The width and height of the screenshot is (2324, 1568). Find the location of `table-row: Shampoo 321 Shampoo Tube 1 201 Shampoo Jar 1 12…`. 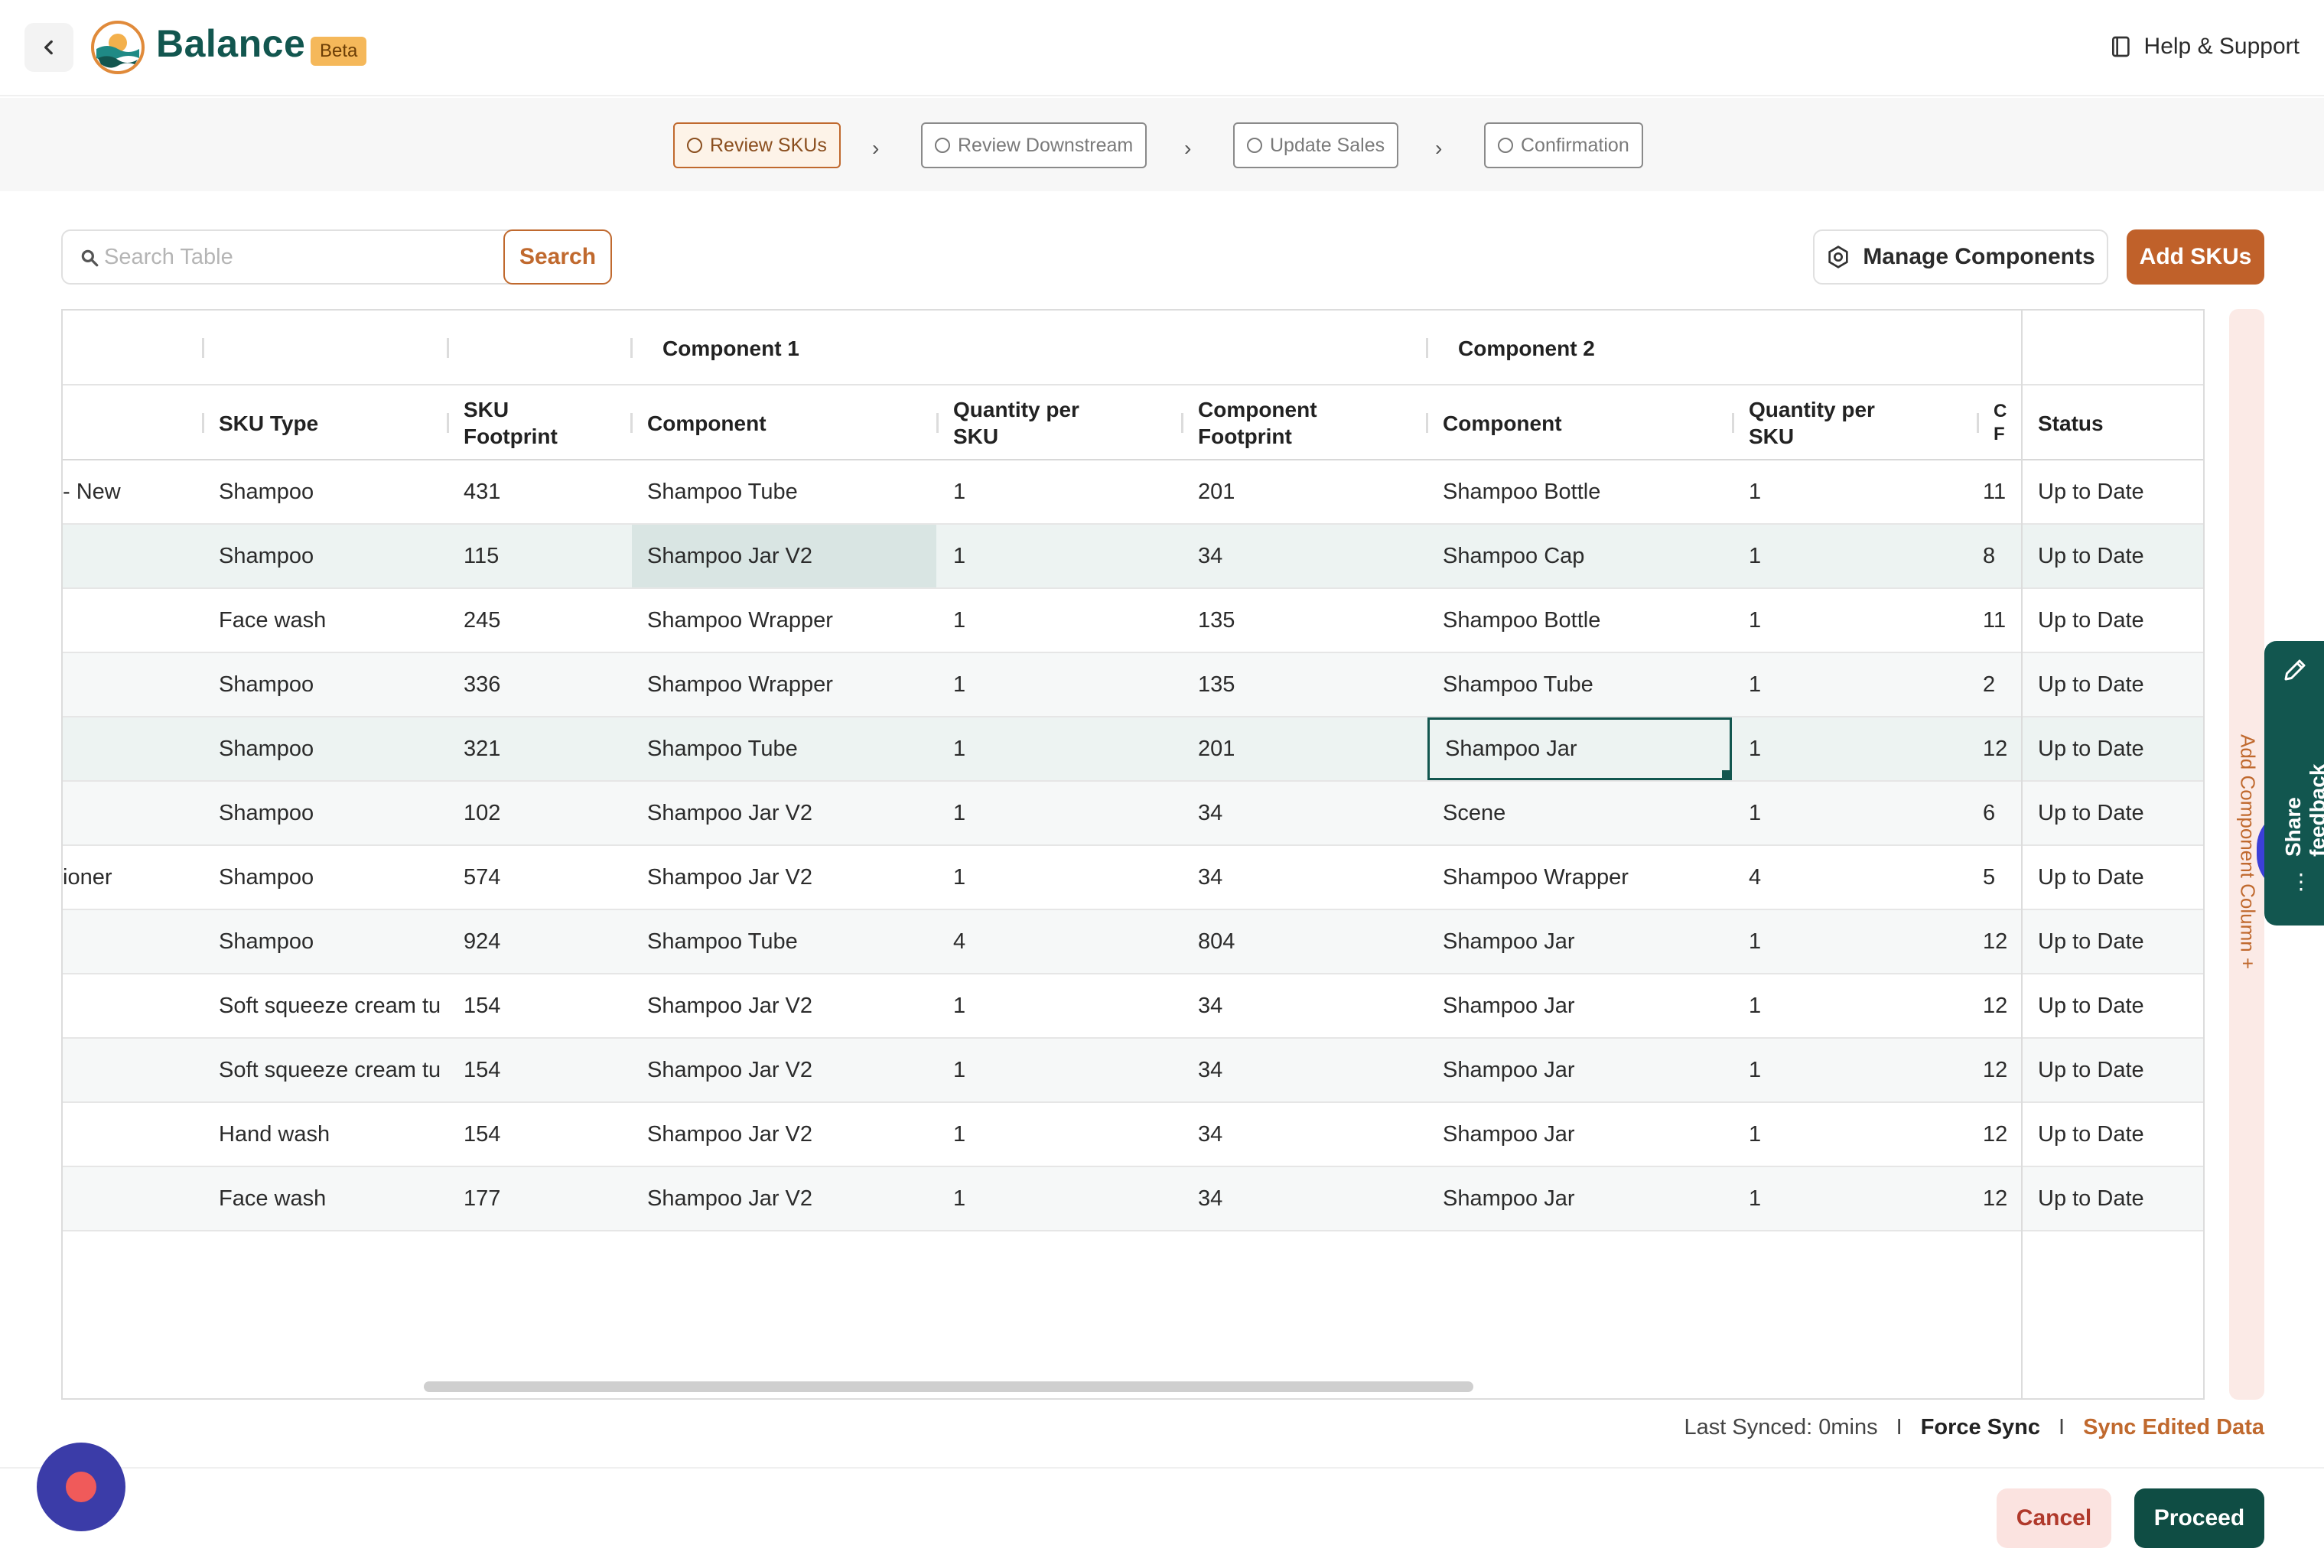

table-row: Shampoo 321 Shampoo Tube 1 201 Shampoo Jar 1 12… is located at coordinates (1133, 749).